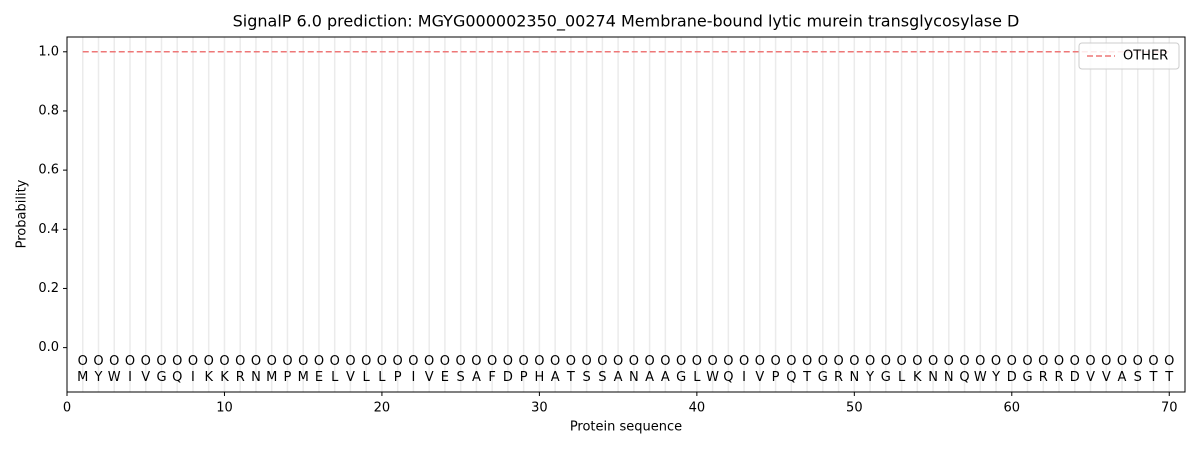  What do you see at coordinates (382, 408) in the screenshot?
I see `x-tick-label: 20` at bounding box center [382, 408].